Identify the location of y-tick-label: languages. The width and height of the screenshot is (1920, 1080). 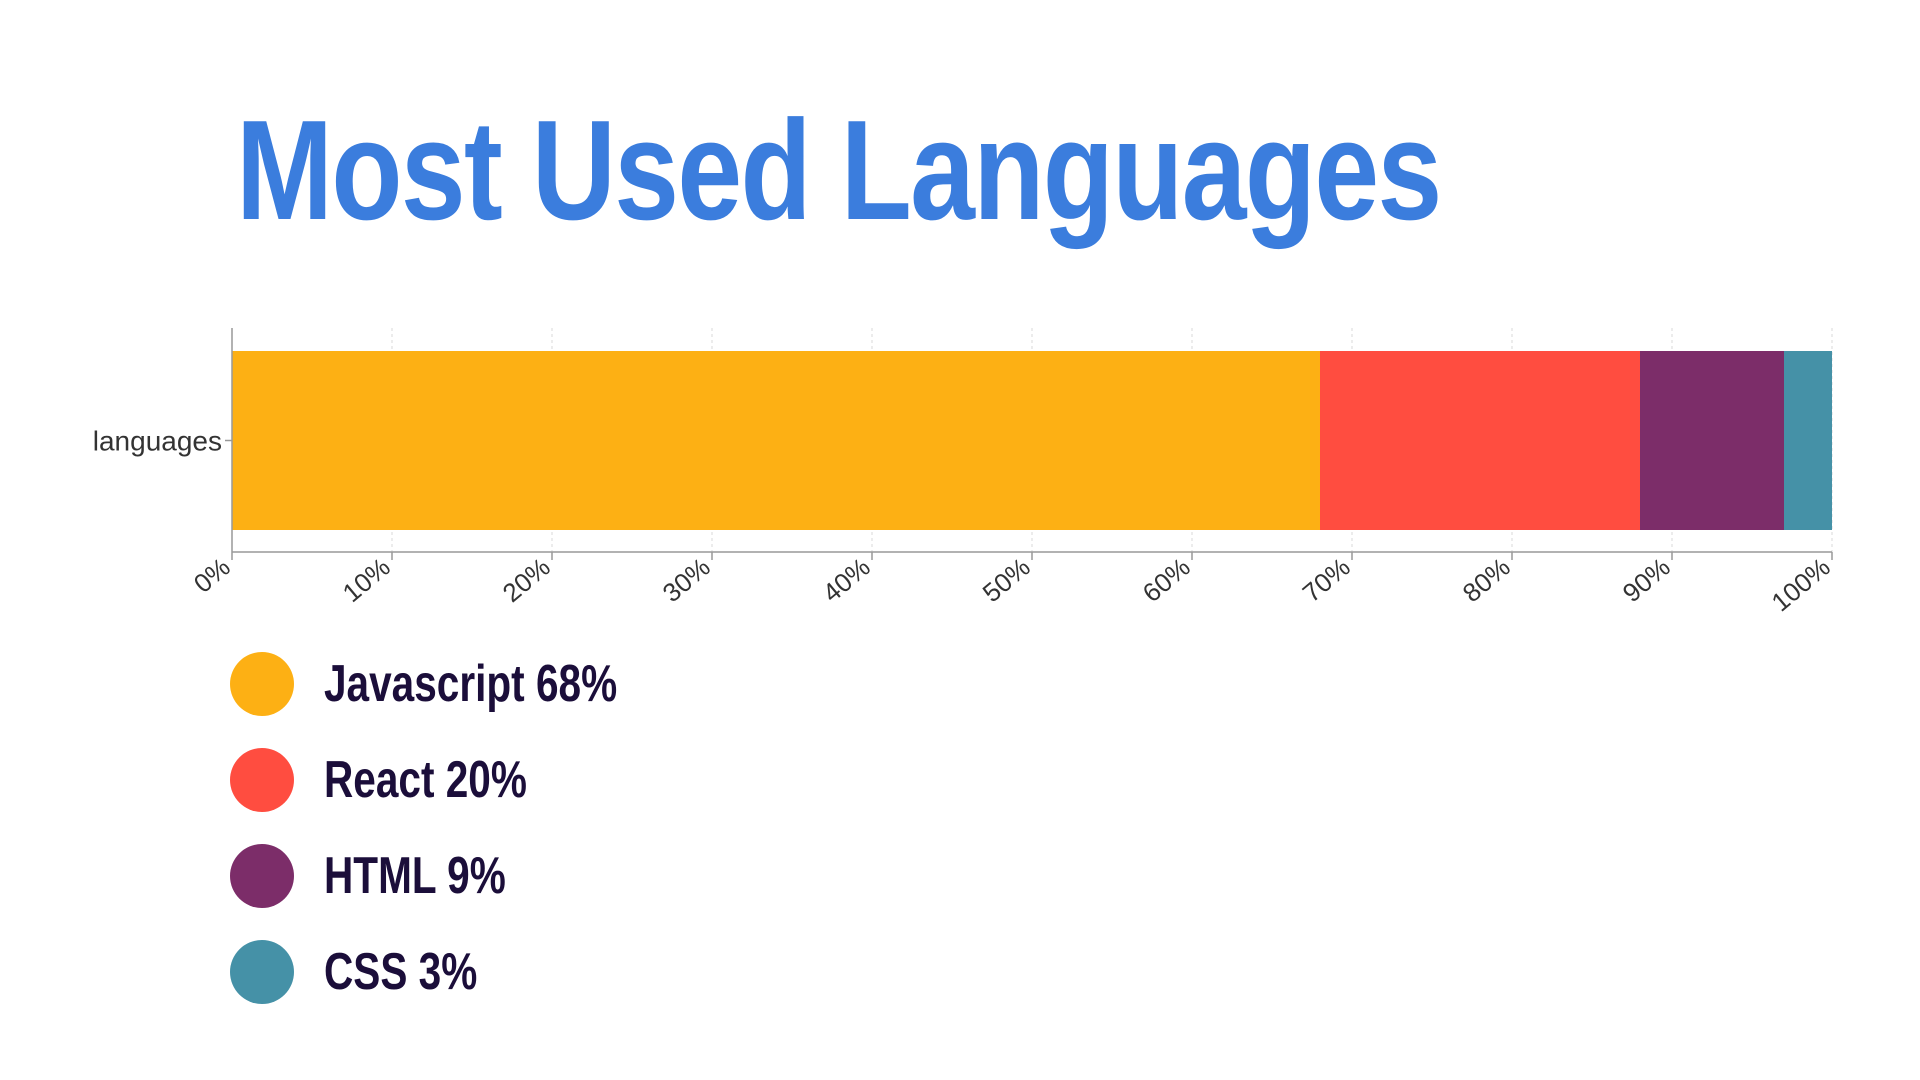
(157, 441).